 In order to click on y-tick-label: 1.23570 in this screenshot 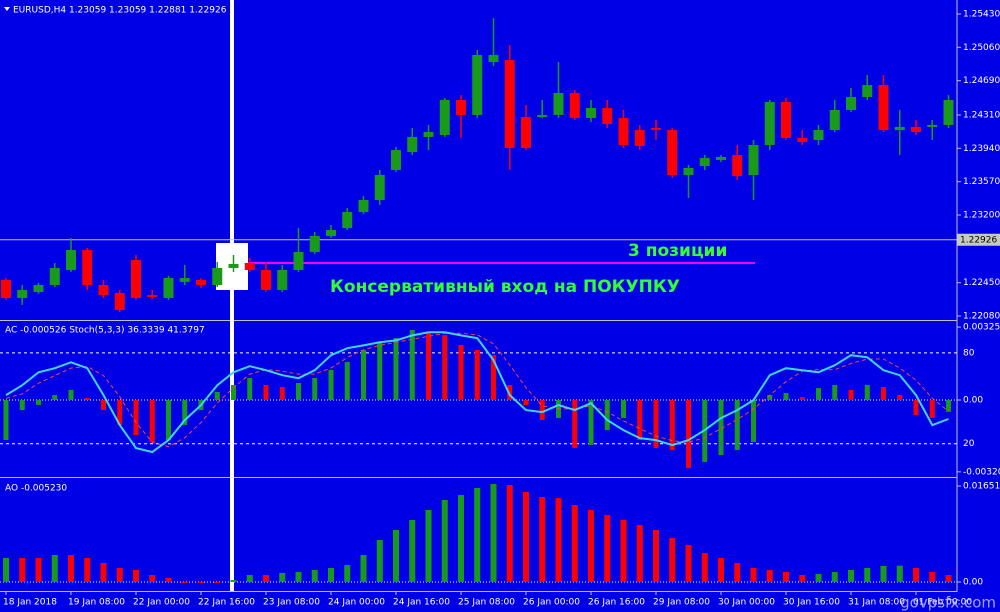, I will do `click(981, 182)`.